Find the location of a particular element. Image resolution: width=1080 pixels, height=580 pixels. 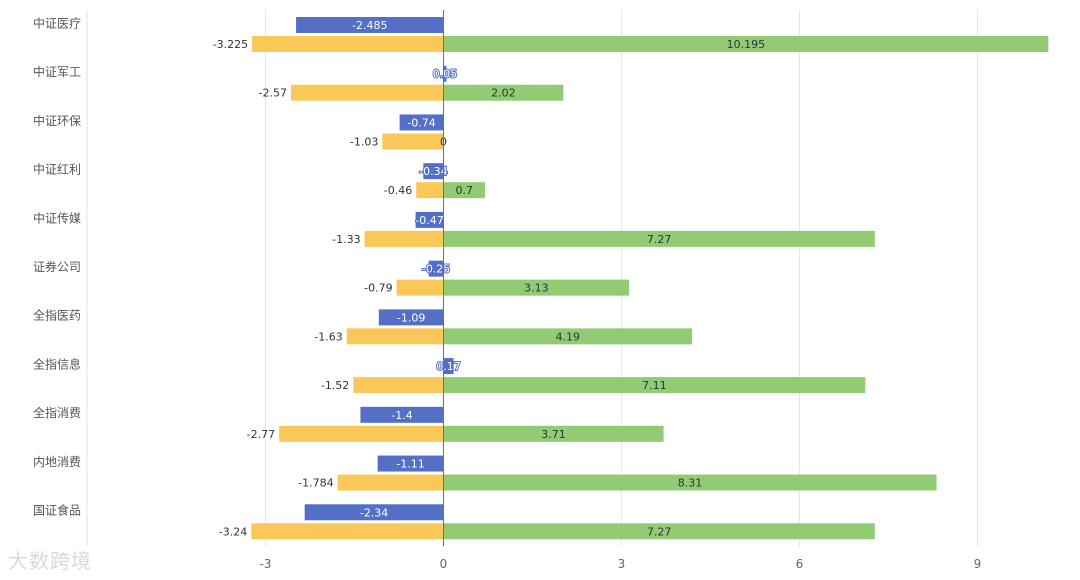

bar-yellow-label: -0.46 is located at coordinates (398, 190).